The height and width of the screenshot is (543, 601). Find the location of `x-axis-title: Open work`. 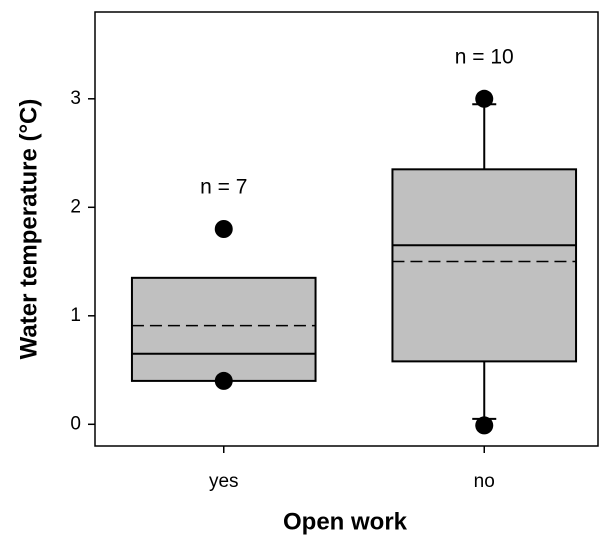

x-axis-title: Open work is located at coordinates (345, 521).